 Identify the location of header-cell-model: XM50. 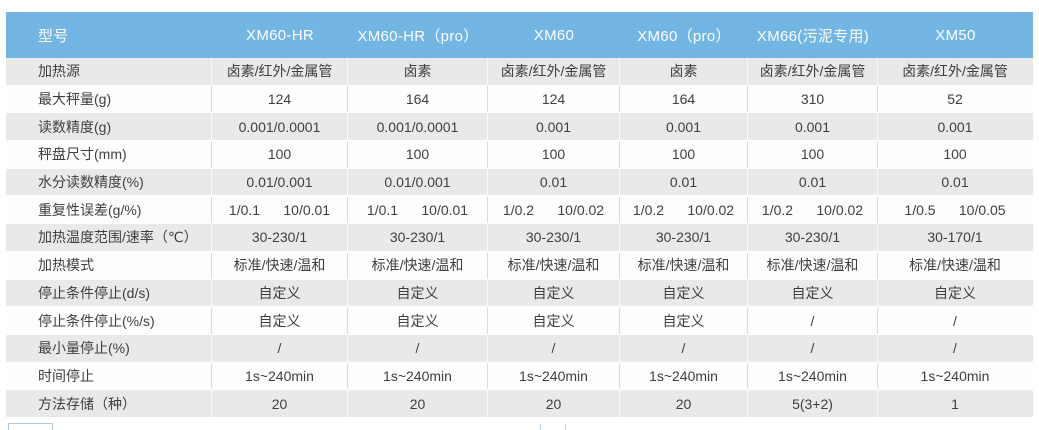
(955, 35).